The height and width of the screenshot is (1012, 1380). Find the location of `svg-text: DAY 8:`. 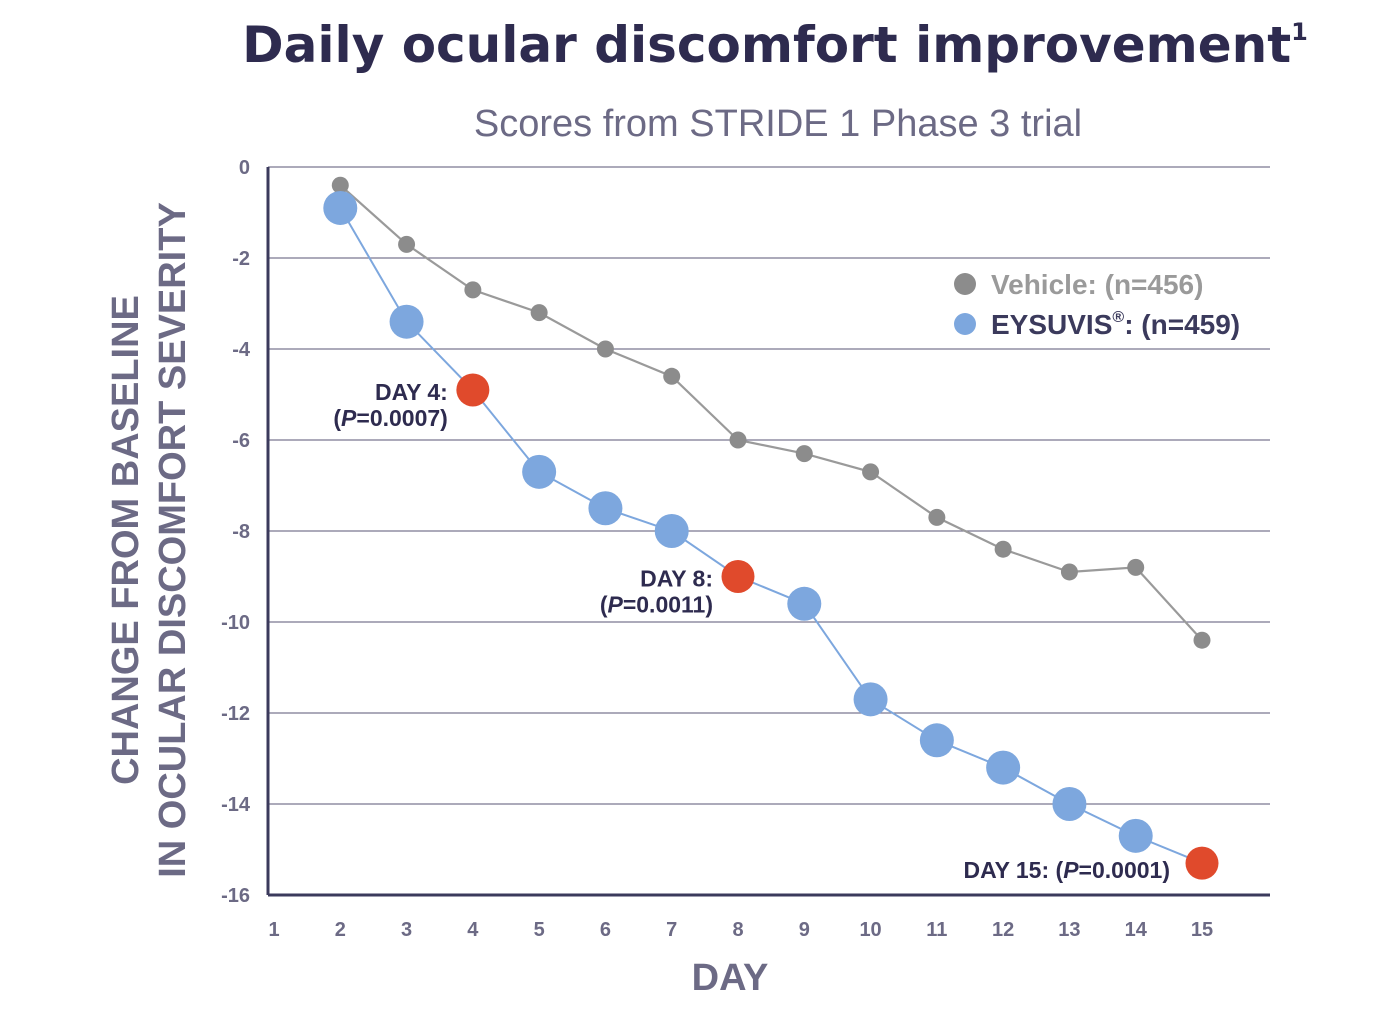

svg-text: DAY 8: is located at coordinates (676, 579).